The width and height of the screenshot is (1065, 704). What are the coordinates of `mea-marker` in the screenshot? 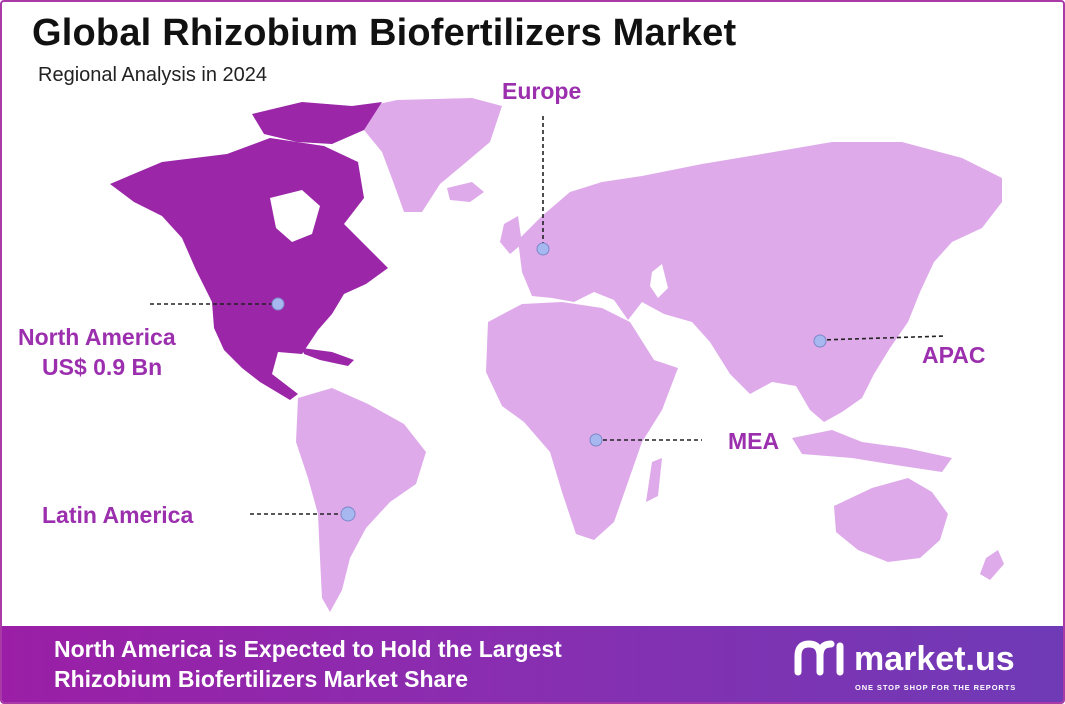 It's located at (596, 440).